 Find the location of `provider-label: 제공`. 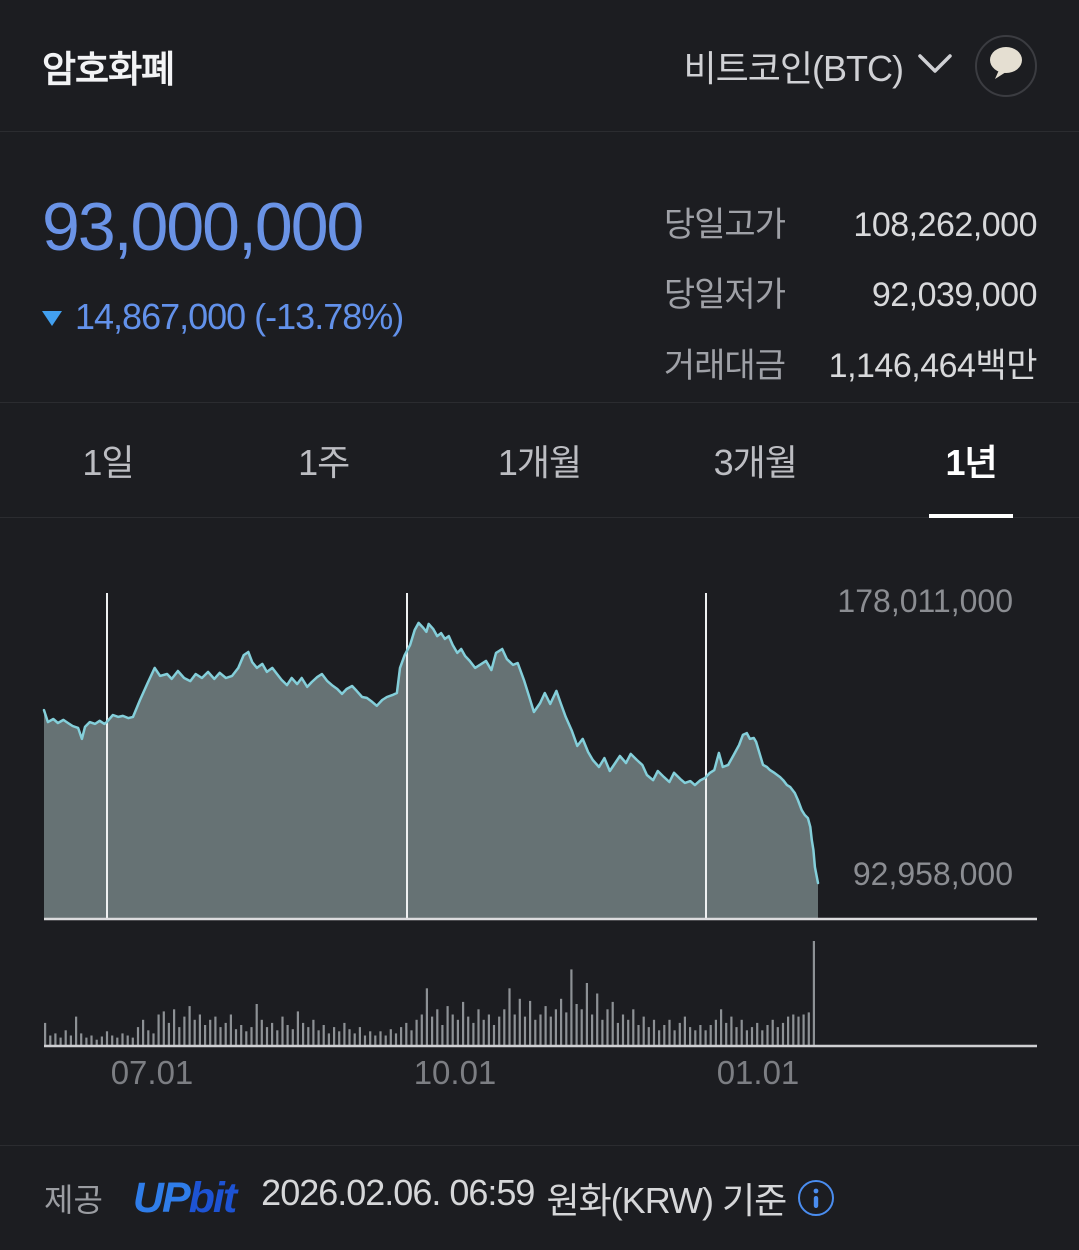

provider-label: 제공 is located at coordinates (73, 1200).